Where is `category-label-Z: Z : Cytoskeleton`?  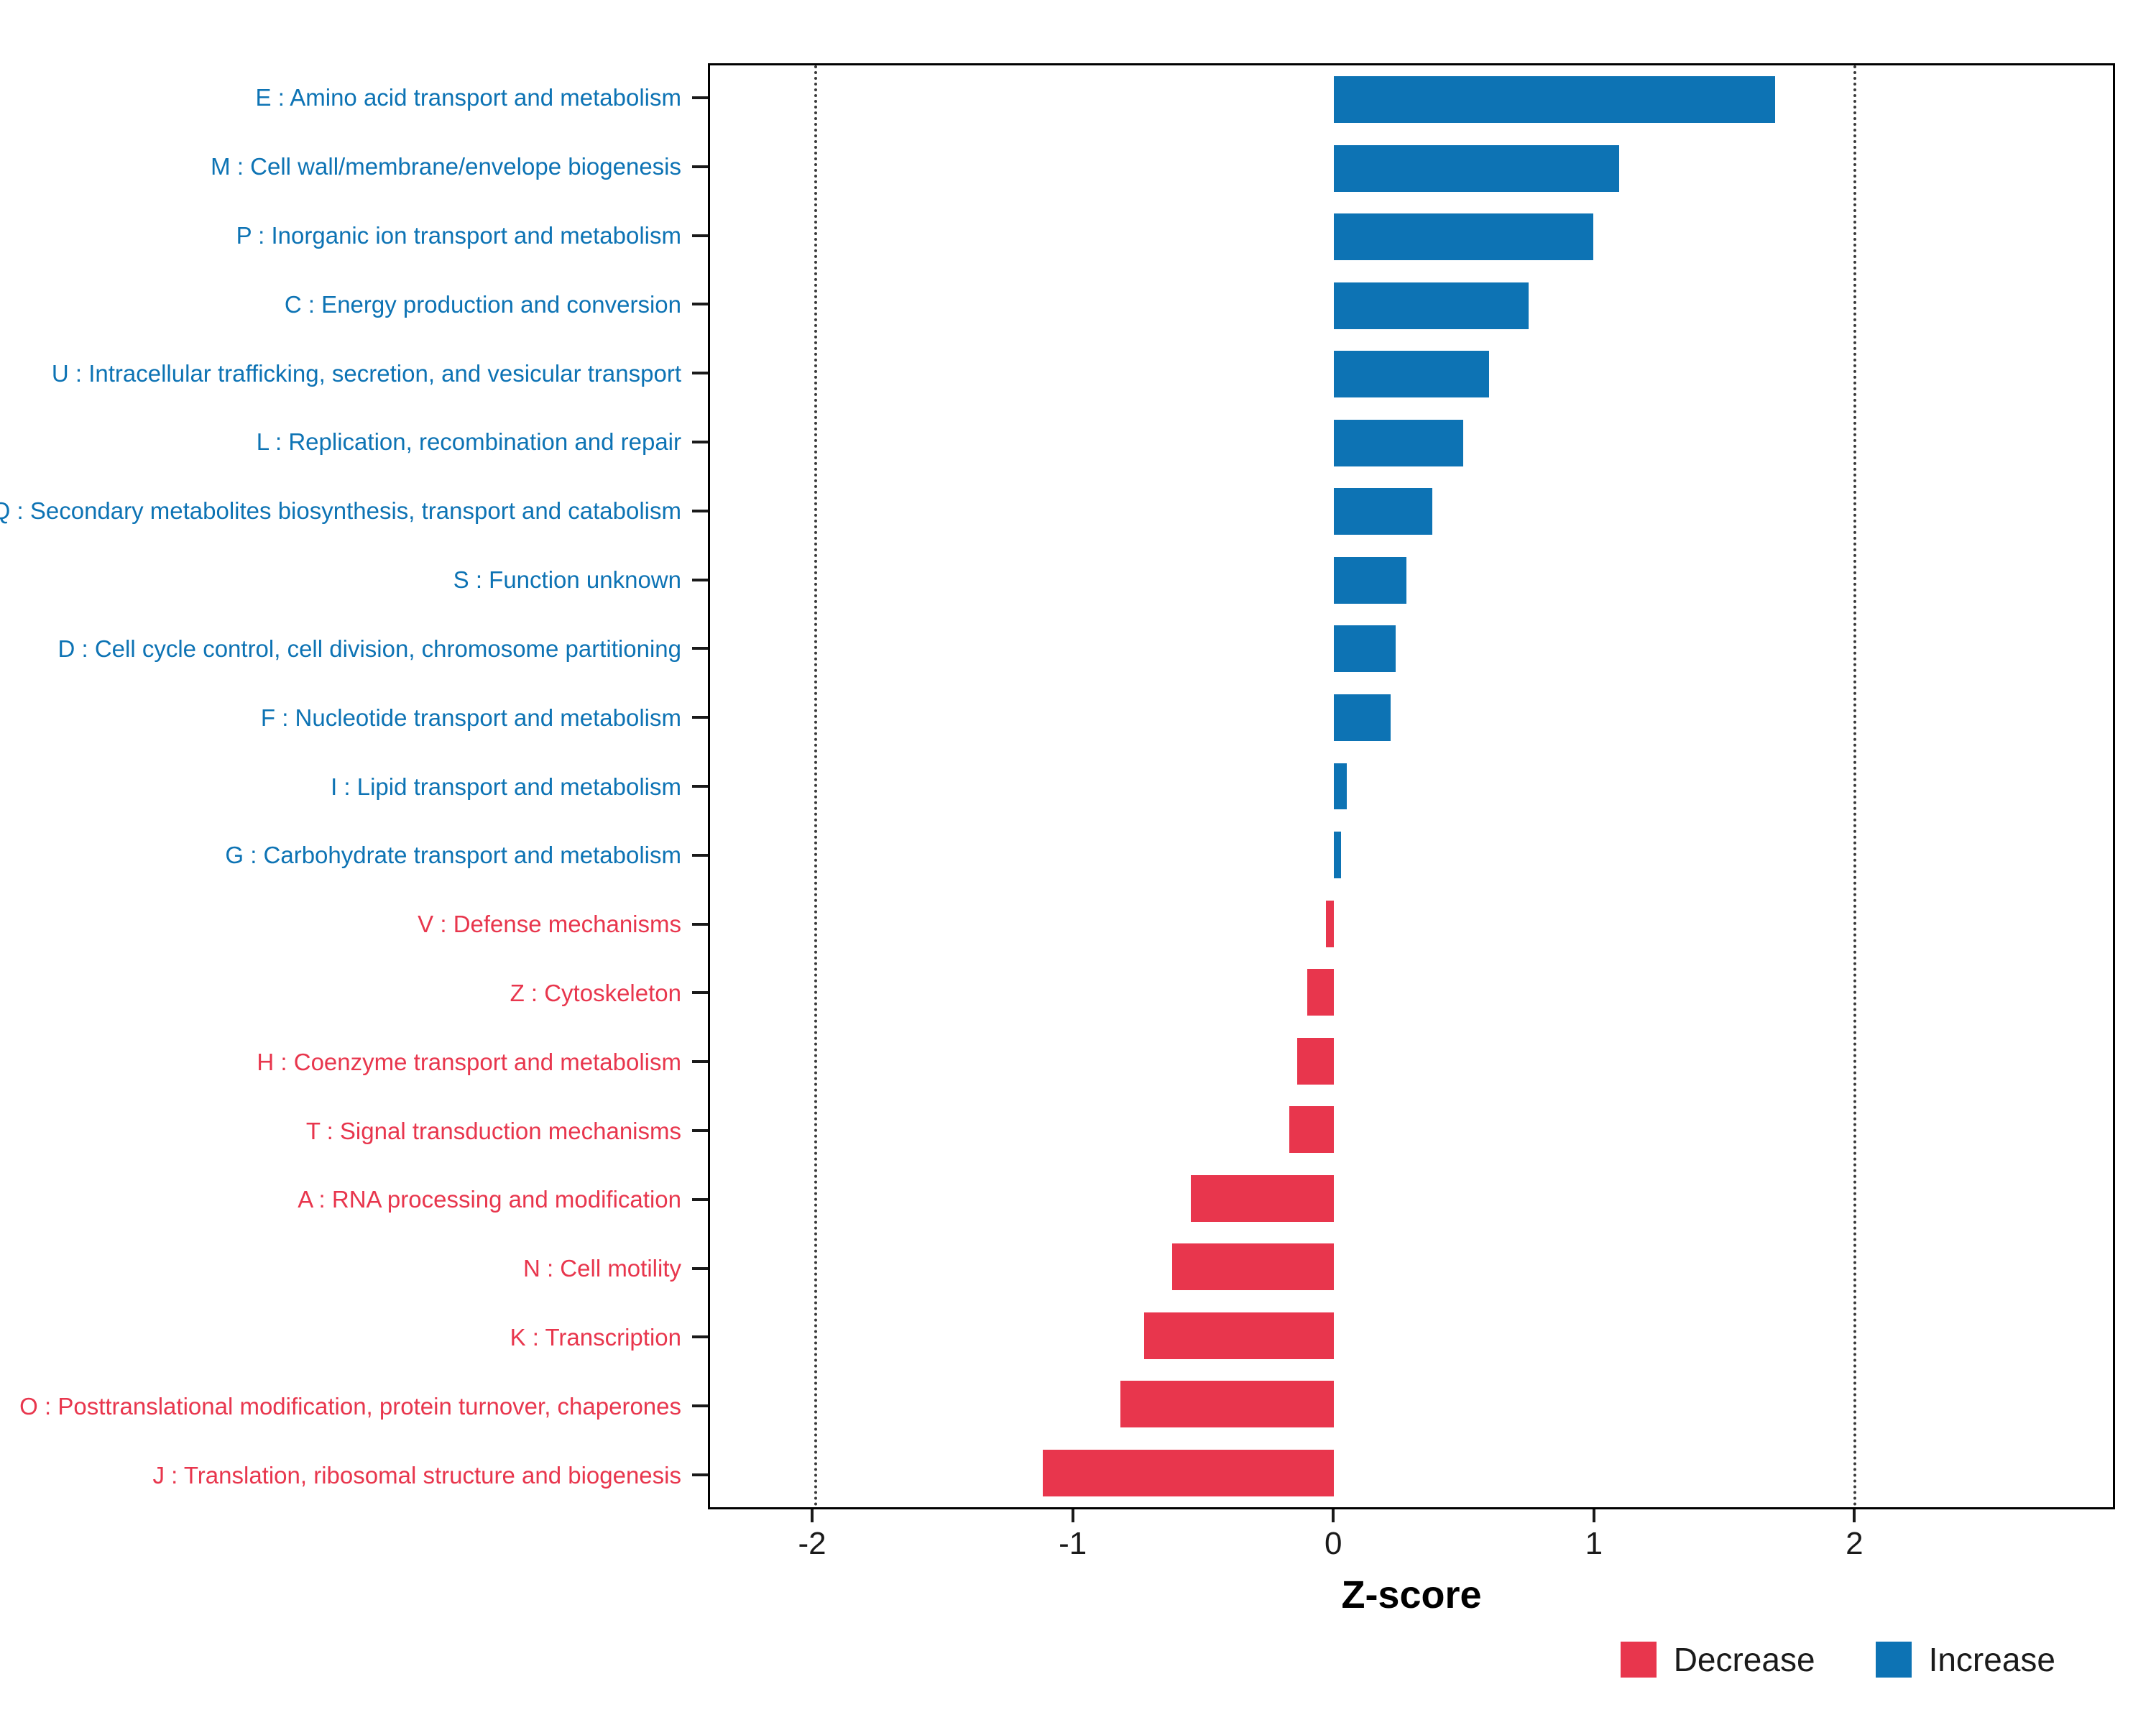 category-label-Z: Z : Cytoskeleton is located at coordinates (595, 992).